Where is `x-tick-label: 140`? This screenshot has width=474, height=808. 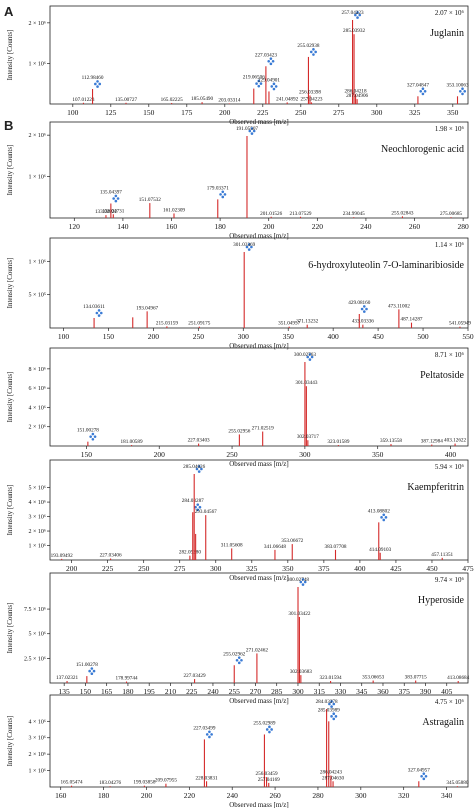 x-tick-label: 140 is located at coordinates (123, 226).